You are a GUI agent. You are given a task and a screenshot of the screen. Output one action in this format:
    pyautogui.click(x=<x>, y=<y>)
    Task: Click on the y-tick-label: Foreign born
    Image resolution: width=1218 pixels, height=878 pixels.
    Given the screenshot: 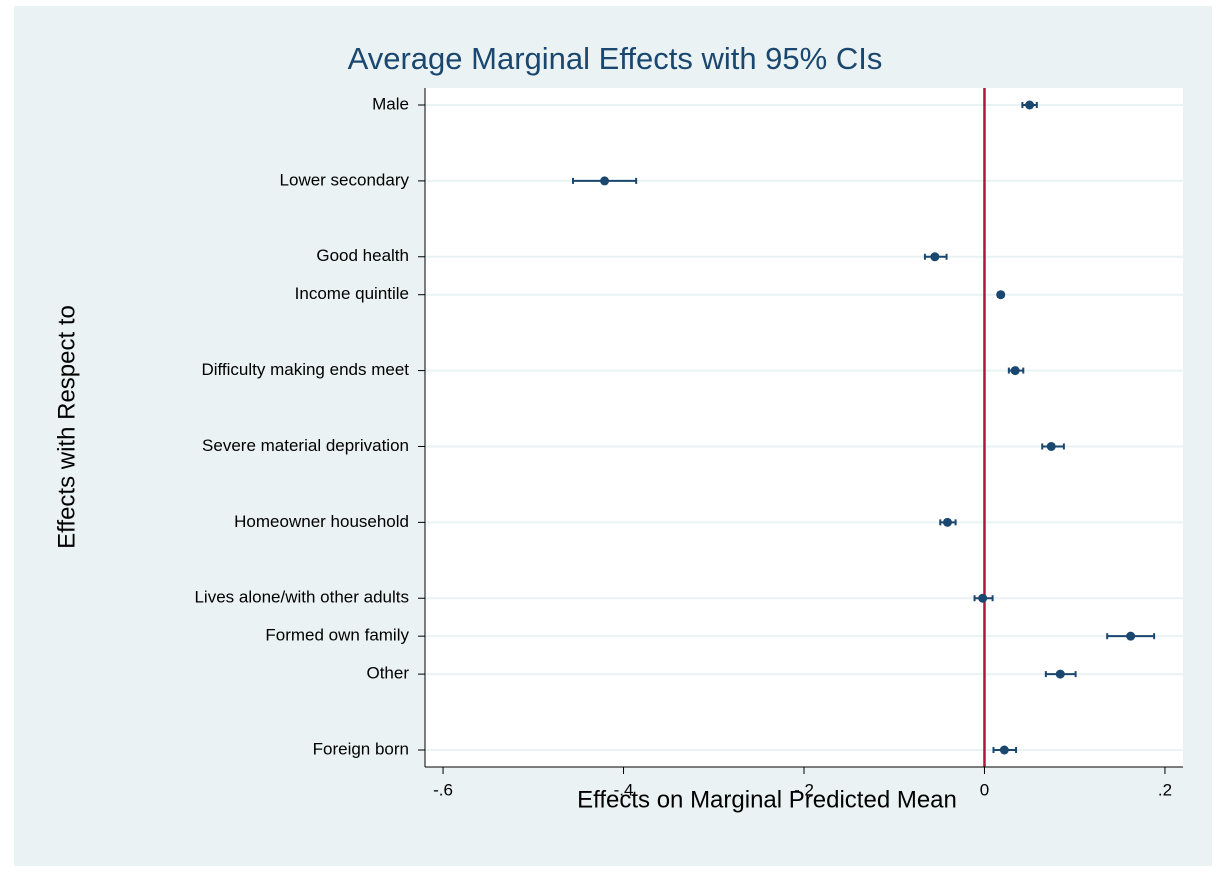 What is the action you would take?
    pyautogui.click(x=361, y=748)
    